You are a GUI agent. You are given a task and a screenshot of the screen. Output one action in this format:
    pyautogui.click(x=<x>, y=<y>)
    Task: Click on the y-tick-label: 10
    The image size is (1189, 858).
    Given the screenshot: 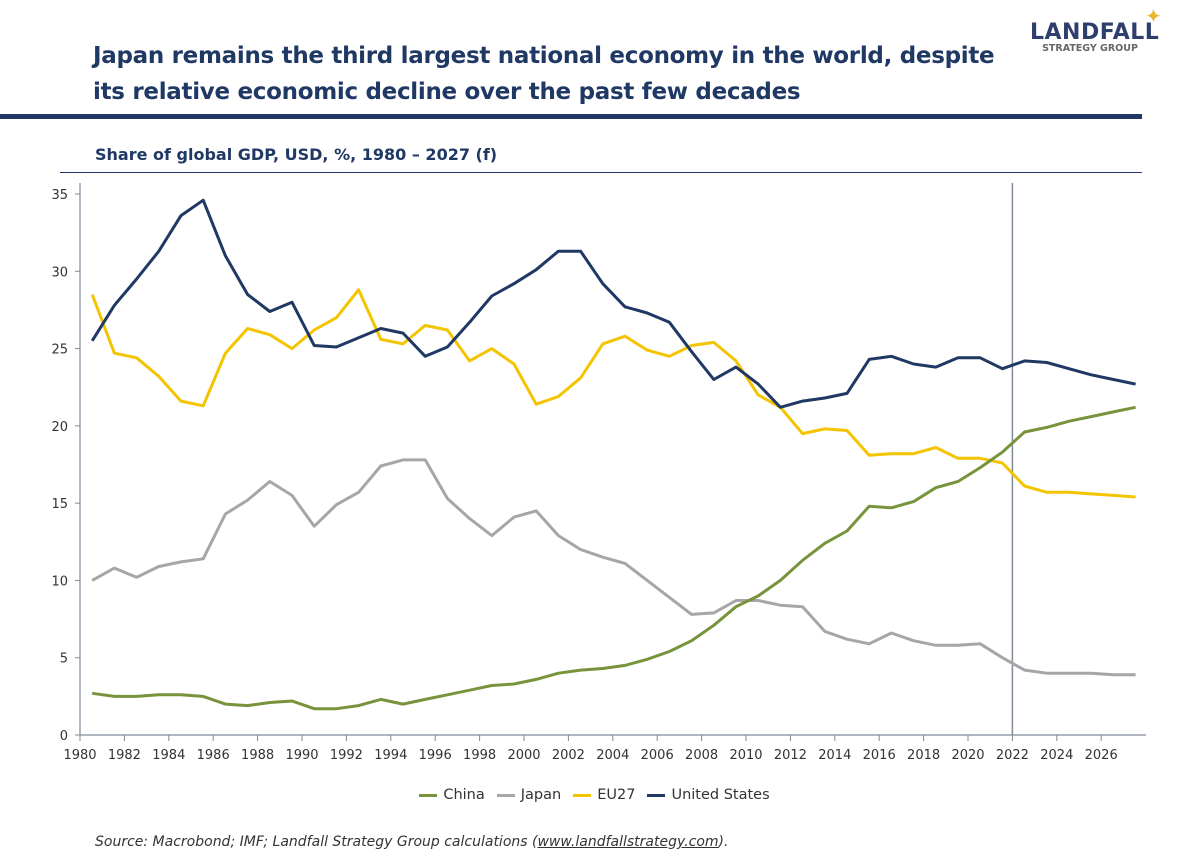 What is the action you would take?
    pyautogui.click(x=59, y=581)
    